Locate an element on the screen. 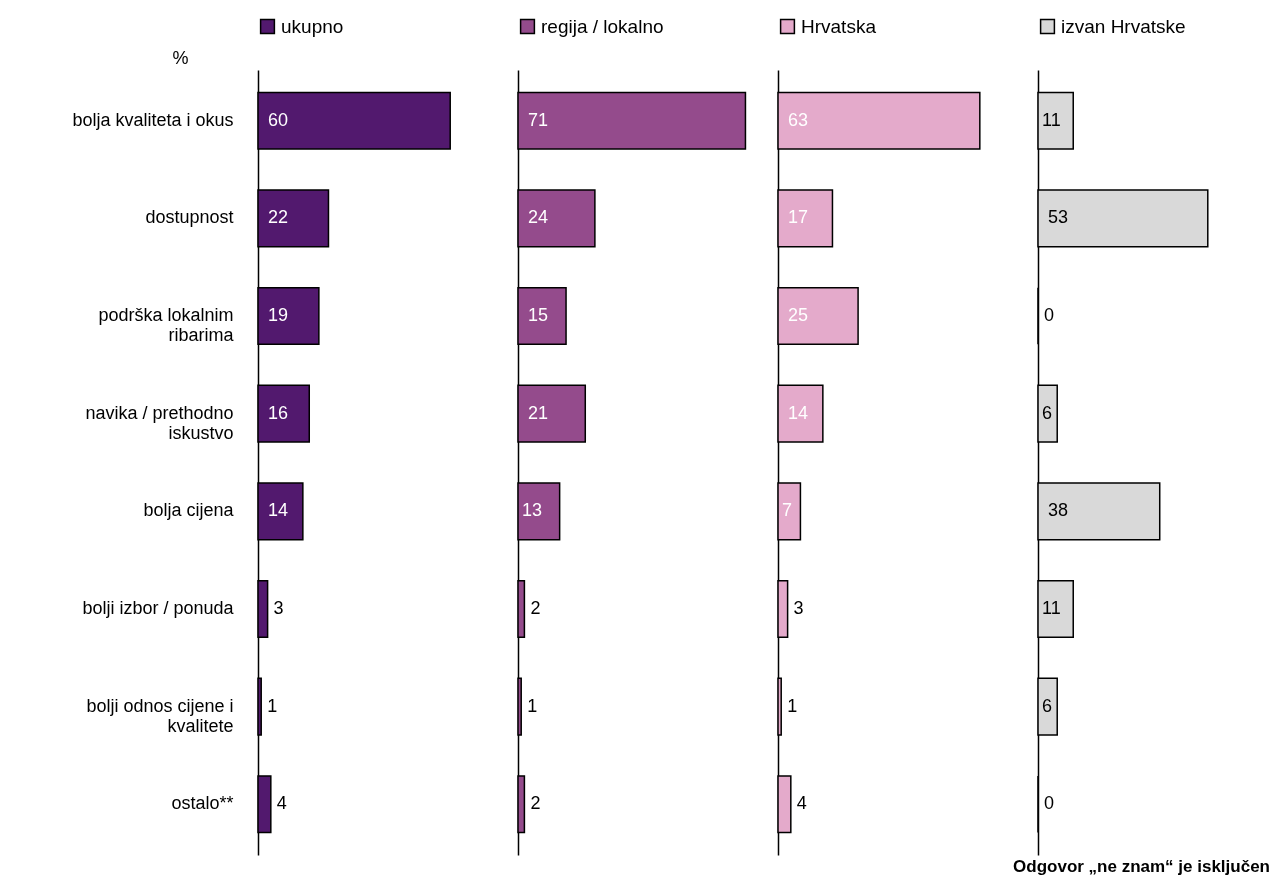 The height and width of the screenshot is (886, 1277). y-tick-label: bolji odnos cijene i kvalitete is located at coordinates (160, 715).